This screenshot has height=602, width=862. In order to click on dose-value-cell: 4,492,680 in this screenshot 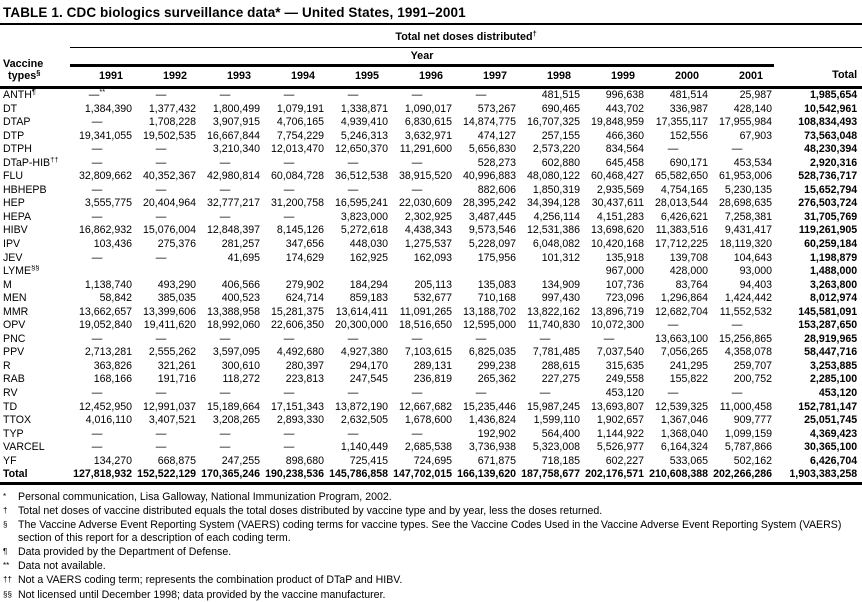, I will do `click(300, 352)`.